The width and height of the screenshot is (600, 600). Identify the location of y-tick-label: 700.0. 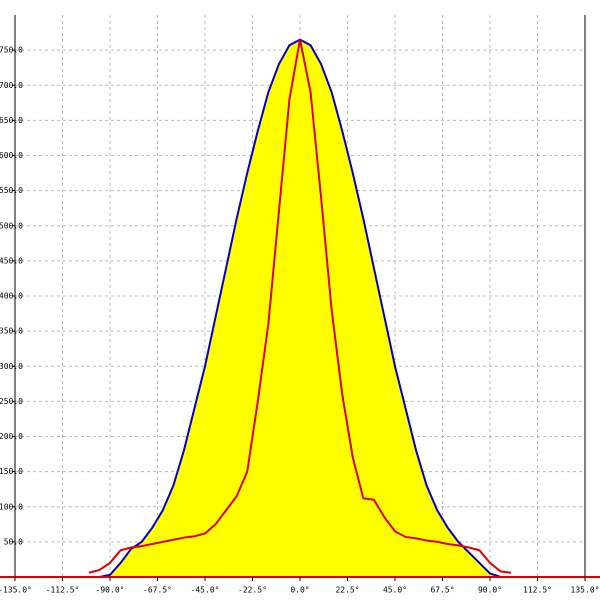
(11, 85).